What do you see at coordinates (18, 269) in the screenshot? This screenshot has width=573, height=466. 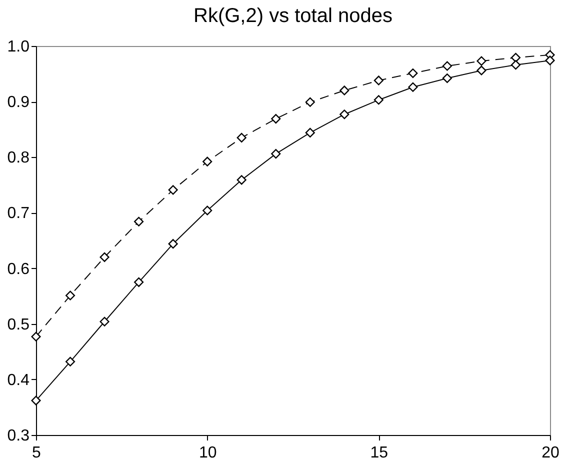 I see `y-tick-label: 0.6` at bounding box center [18, 269].